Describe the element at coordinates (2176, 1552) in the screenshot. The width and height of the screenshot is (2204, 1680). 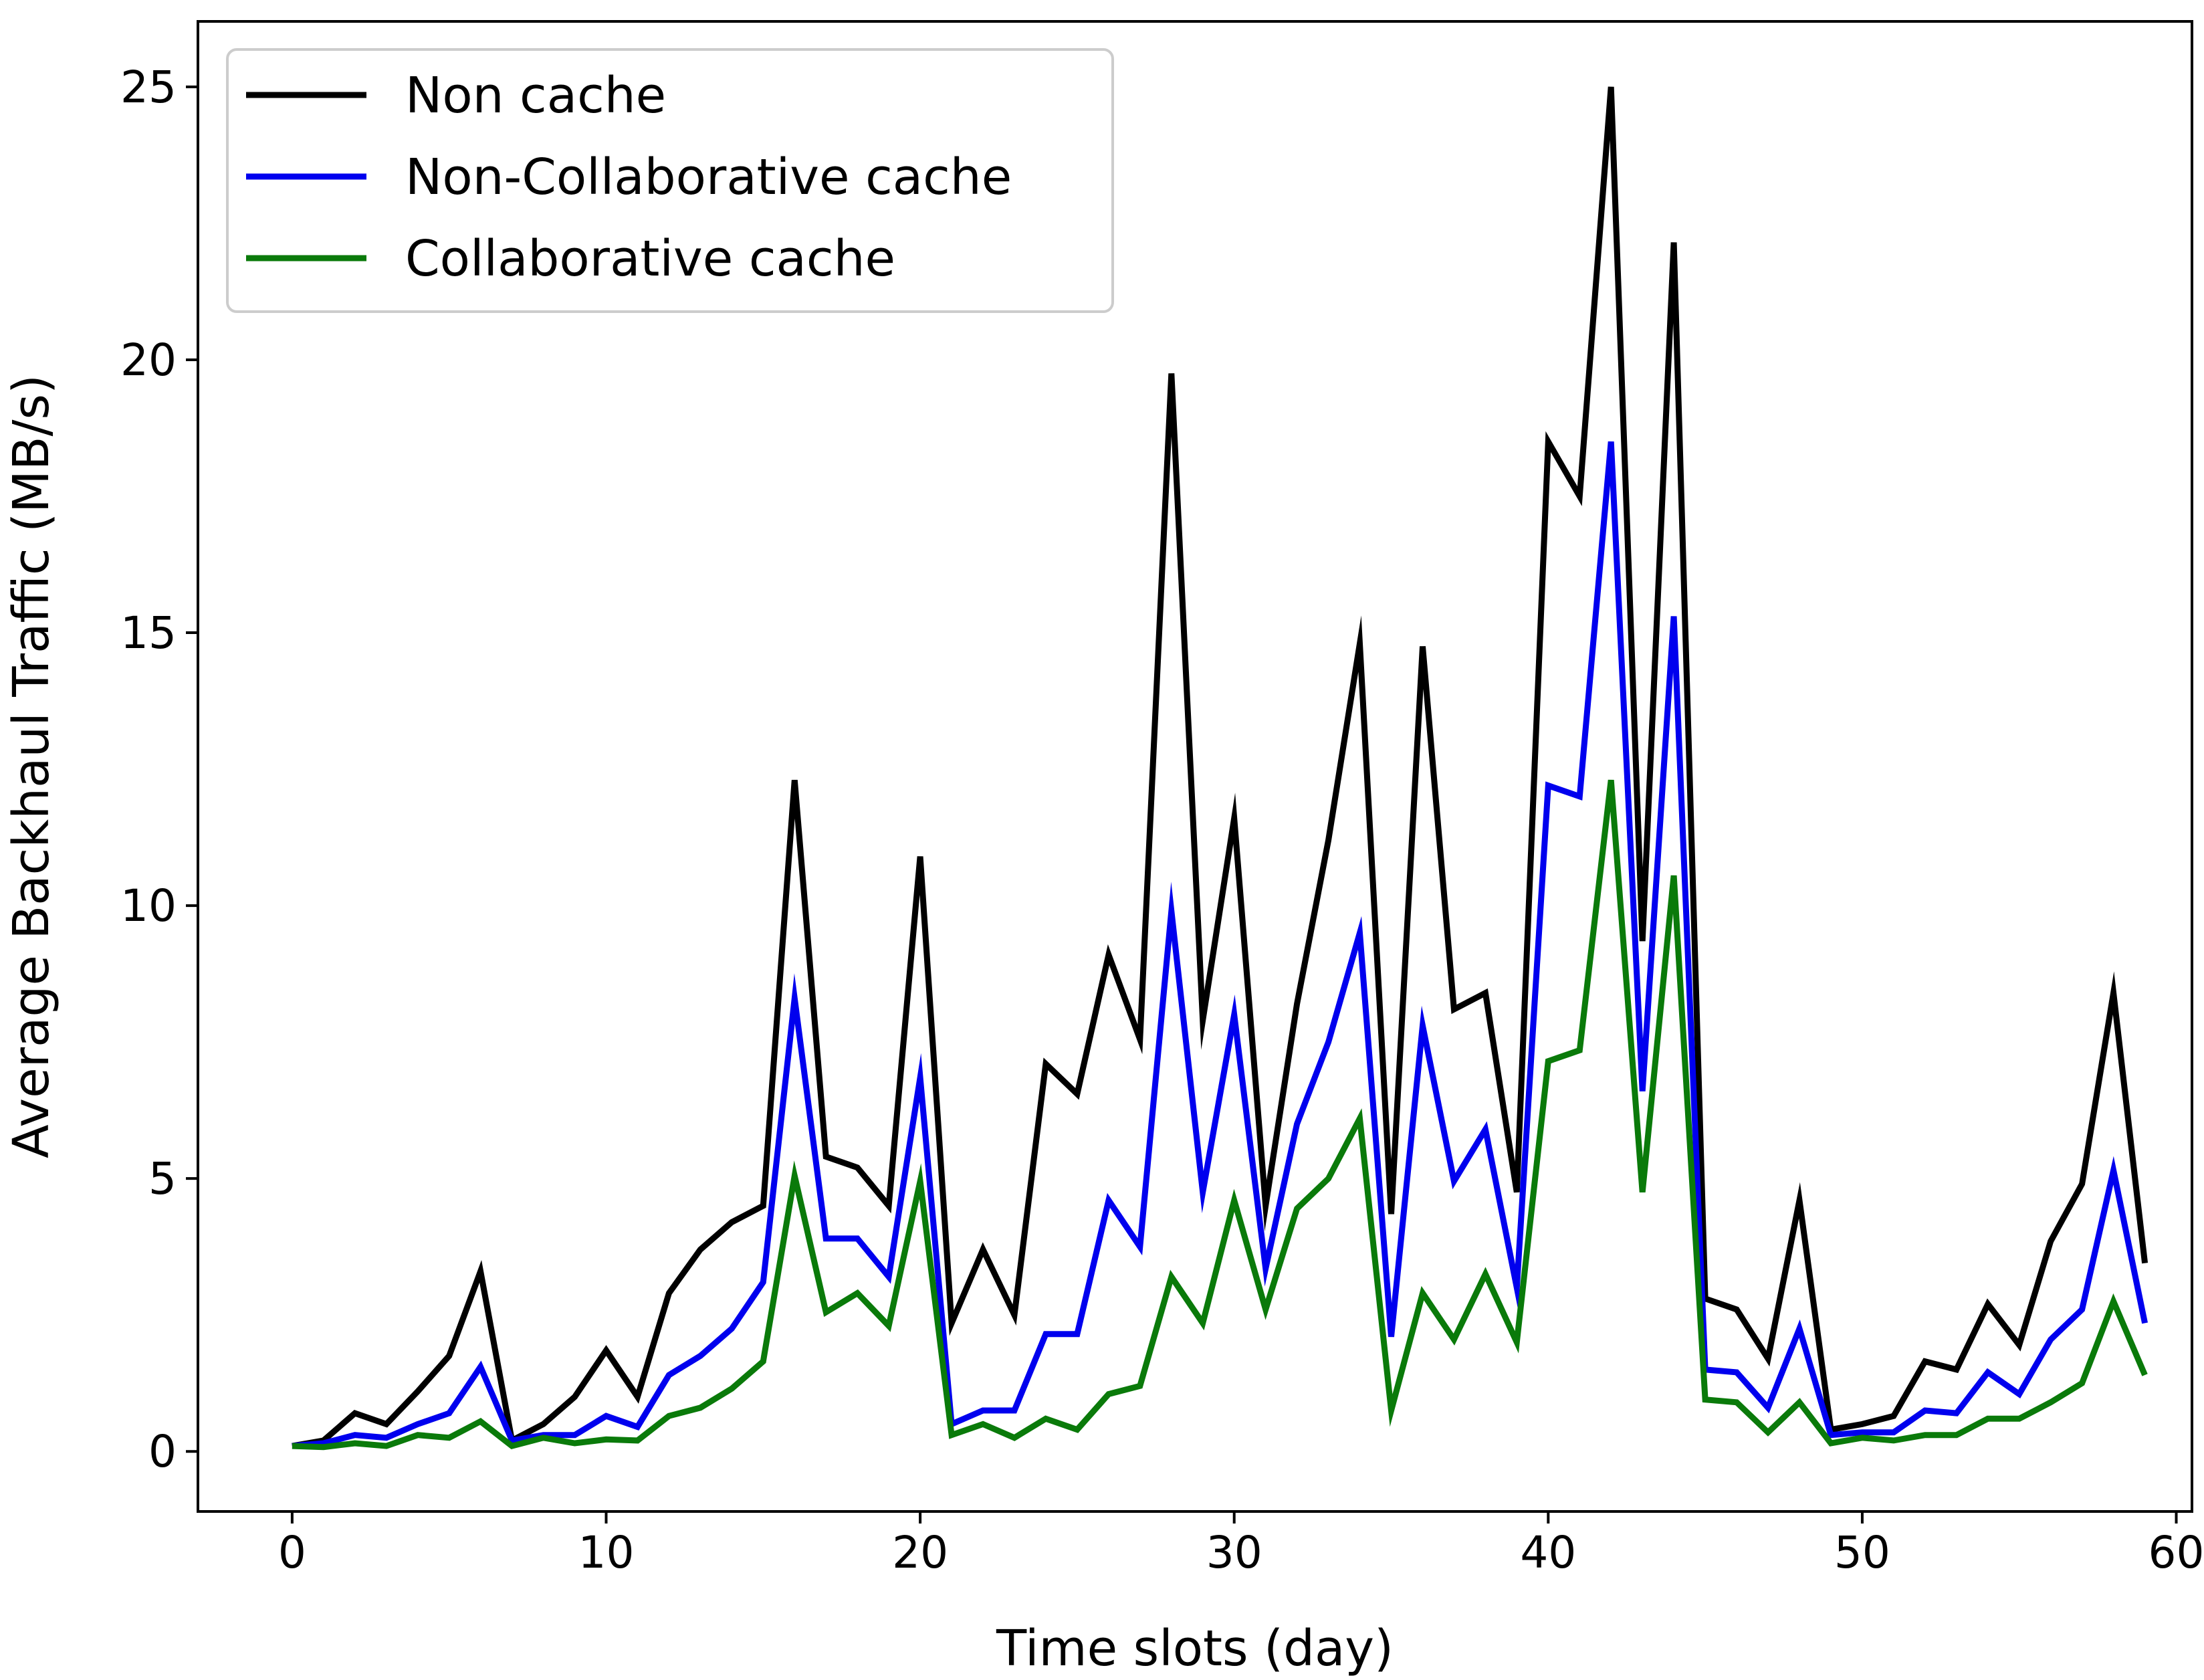
I see `x-tick-label: 60` at that location.